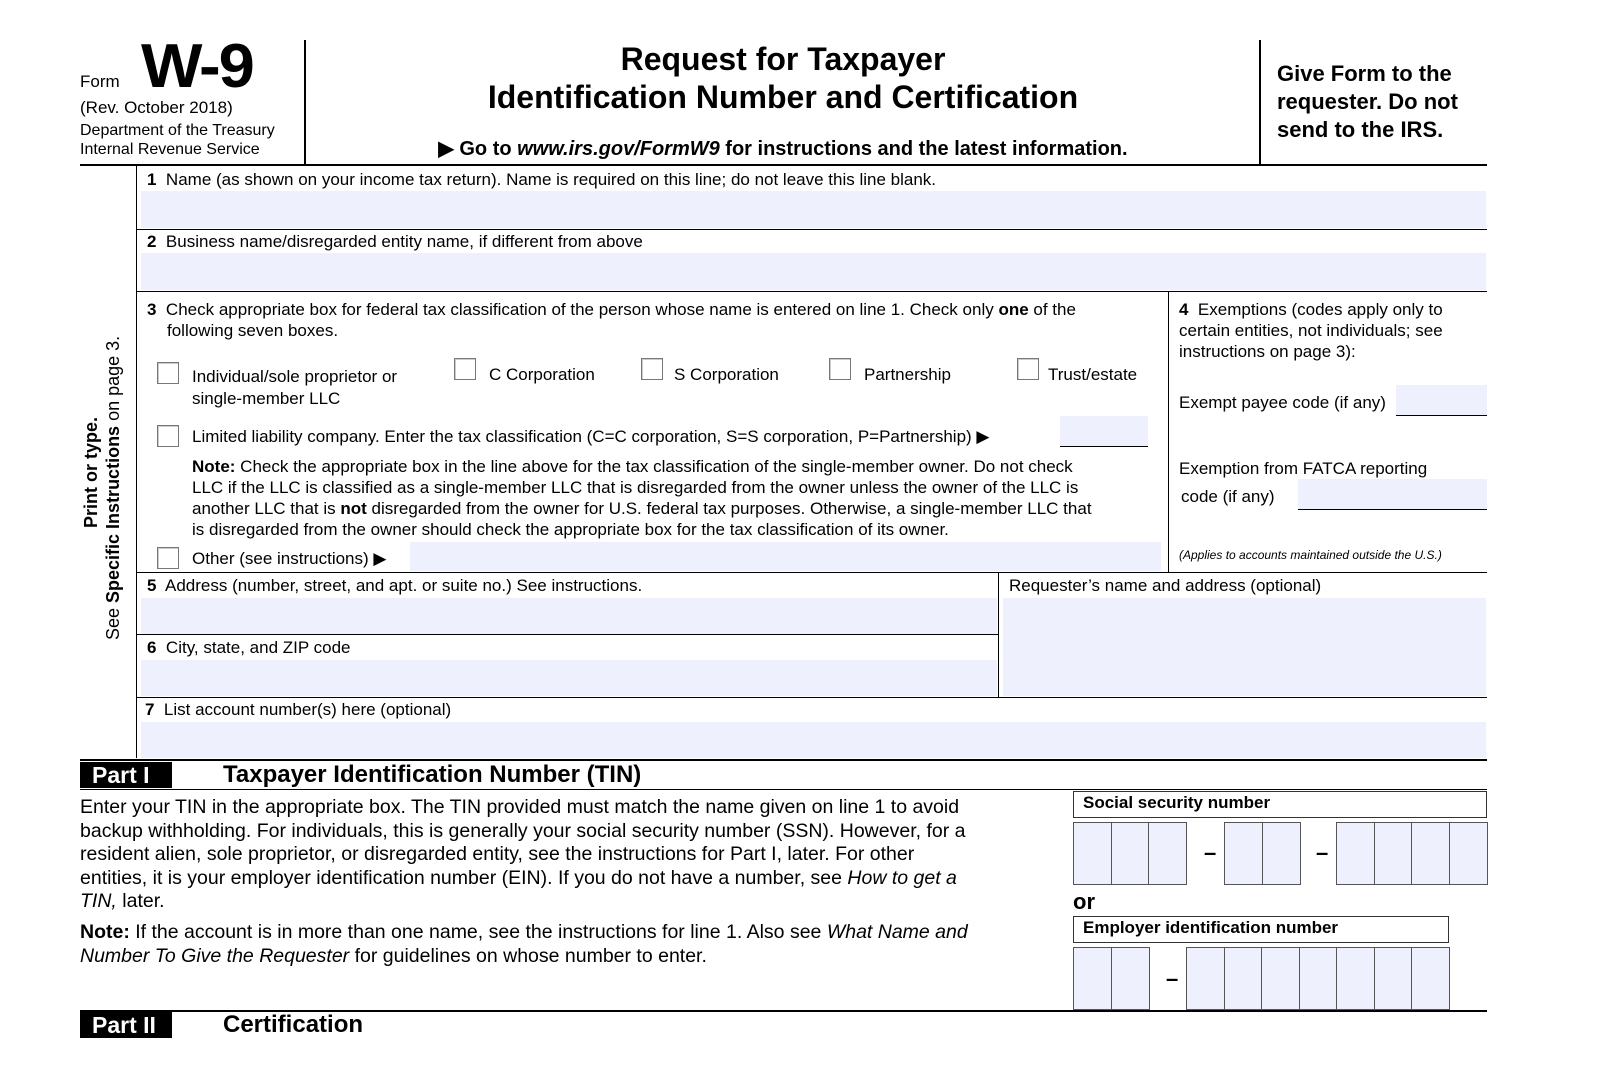 The width and height of the screenshot is (1604, 1072). Describe the element at coordinates (177, 130) in the screenshot. I see `department: Department of the Treasury` at that location.